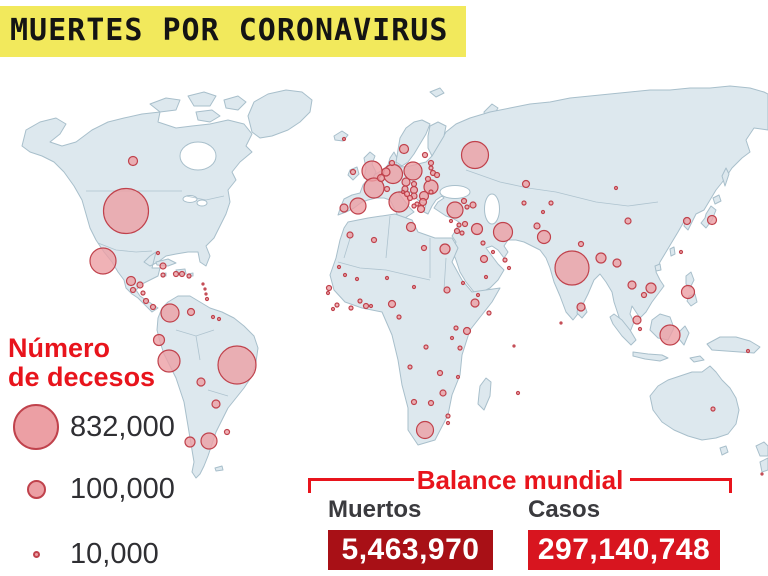 The height and width of the screenshot is (576, 768). What do you see at coordinates (572, 268) in the screenshot?
I see `bubble-india` at bounding box center [572, 268].